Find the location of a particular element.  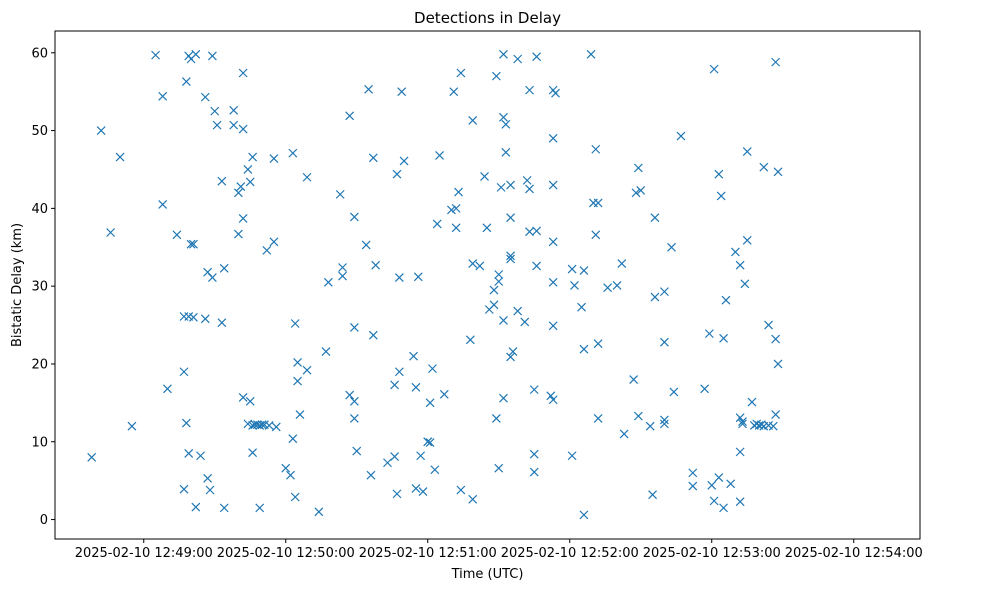

x-tick-label: 2025-02-10 12:51:00 is located at coordinates (428, 553).